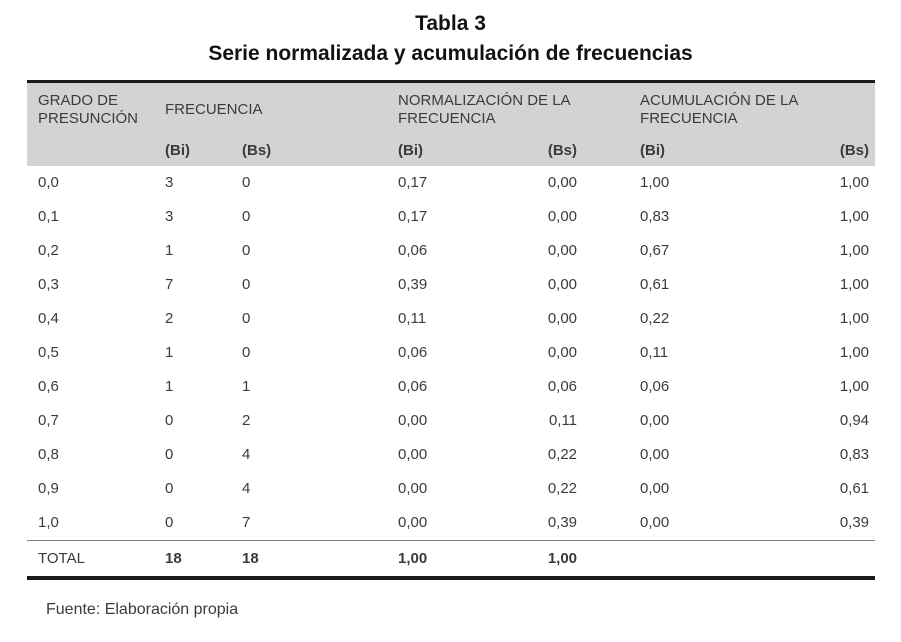 The image size is (901, 642). Describe the element at coordinates (246, 488) in the screenshot. I see `frec-bs-cell: 4` at that location.